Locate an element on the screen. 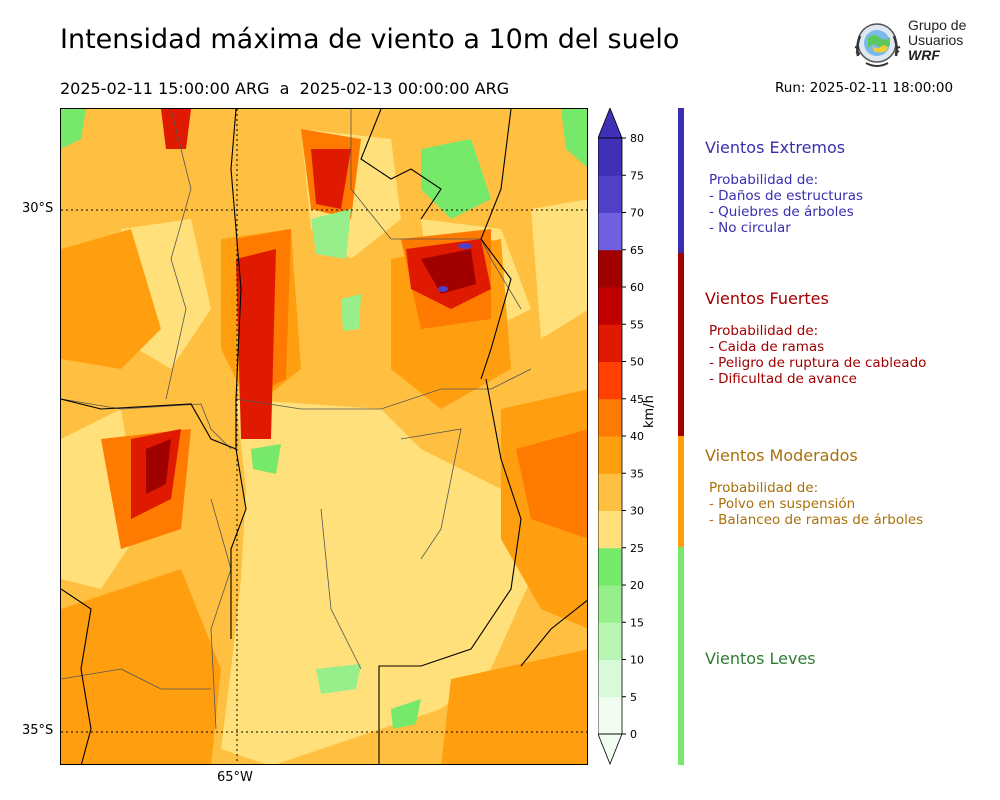 This screenshot has width=1000, height=800. colorbar-tick-label: 65 is located at coordinates (637, 250).